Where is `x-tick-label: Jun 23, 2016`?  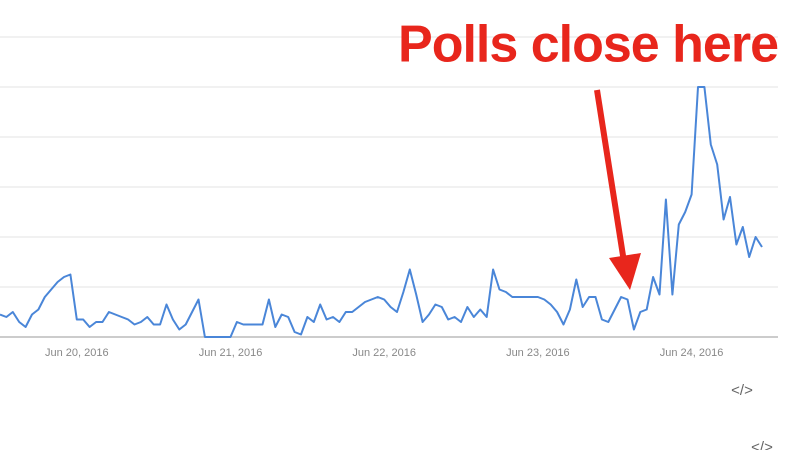 x-tick-label: Jun 23, 2016 is located at coordinates (538, 353).